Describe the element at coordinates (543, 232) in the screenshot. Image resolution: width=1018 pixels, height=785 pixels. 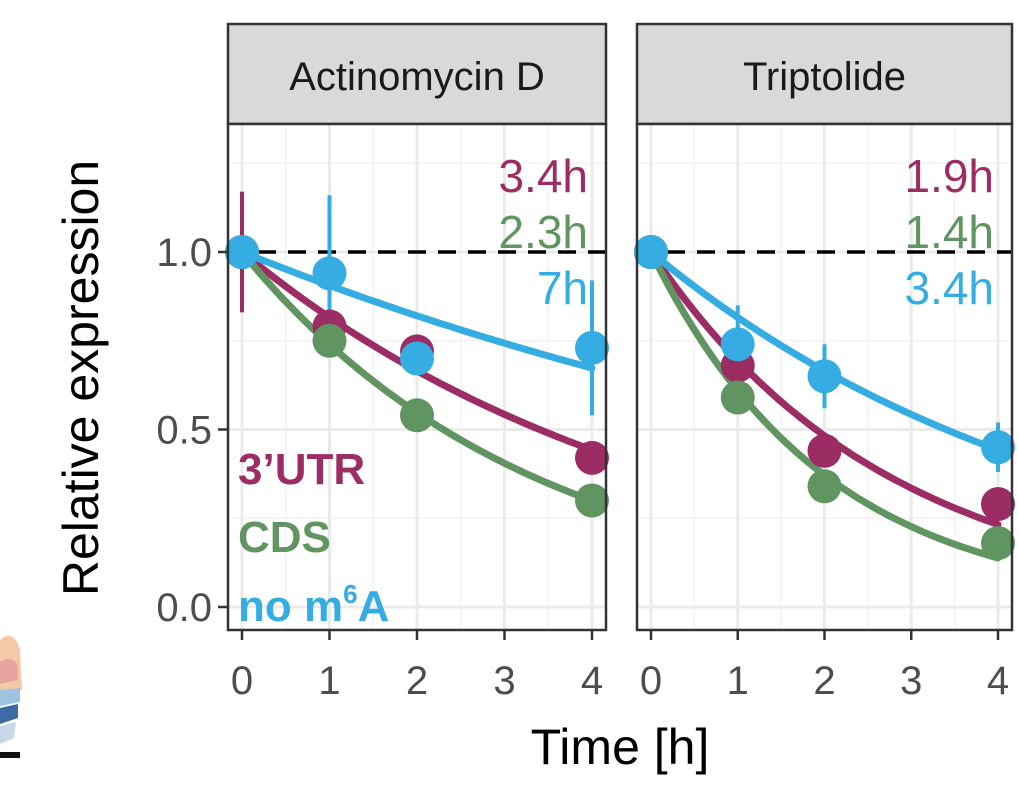
I see `half-life-cds: 2.3h` at that location.